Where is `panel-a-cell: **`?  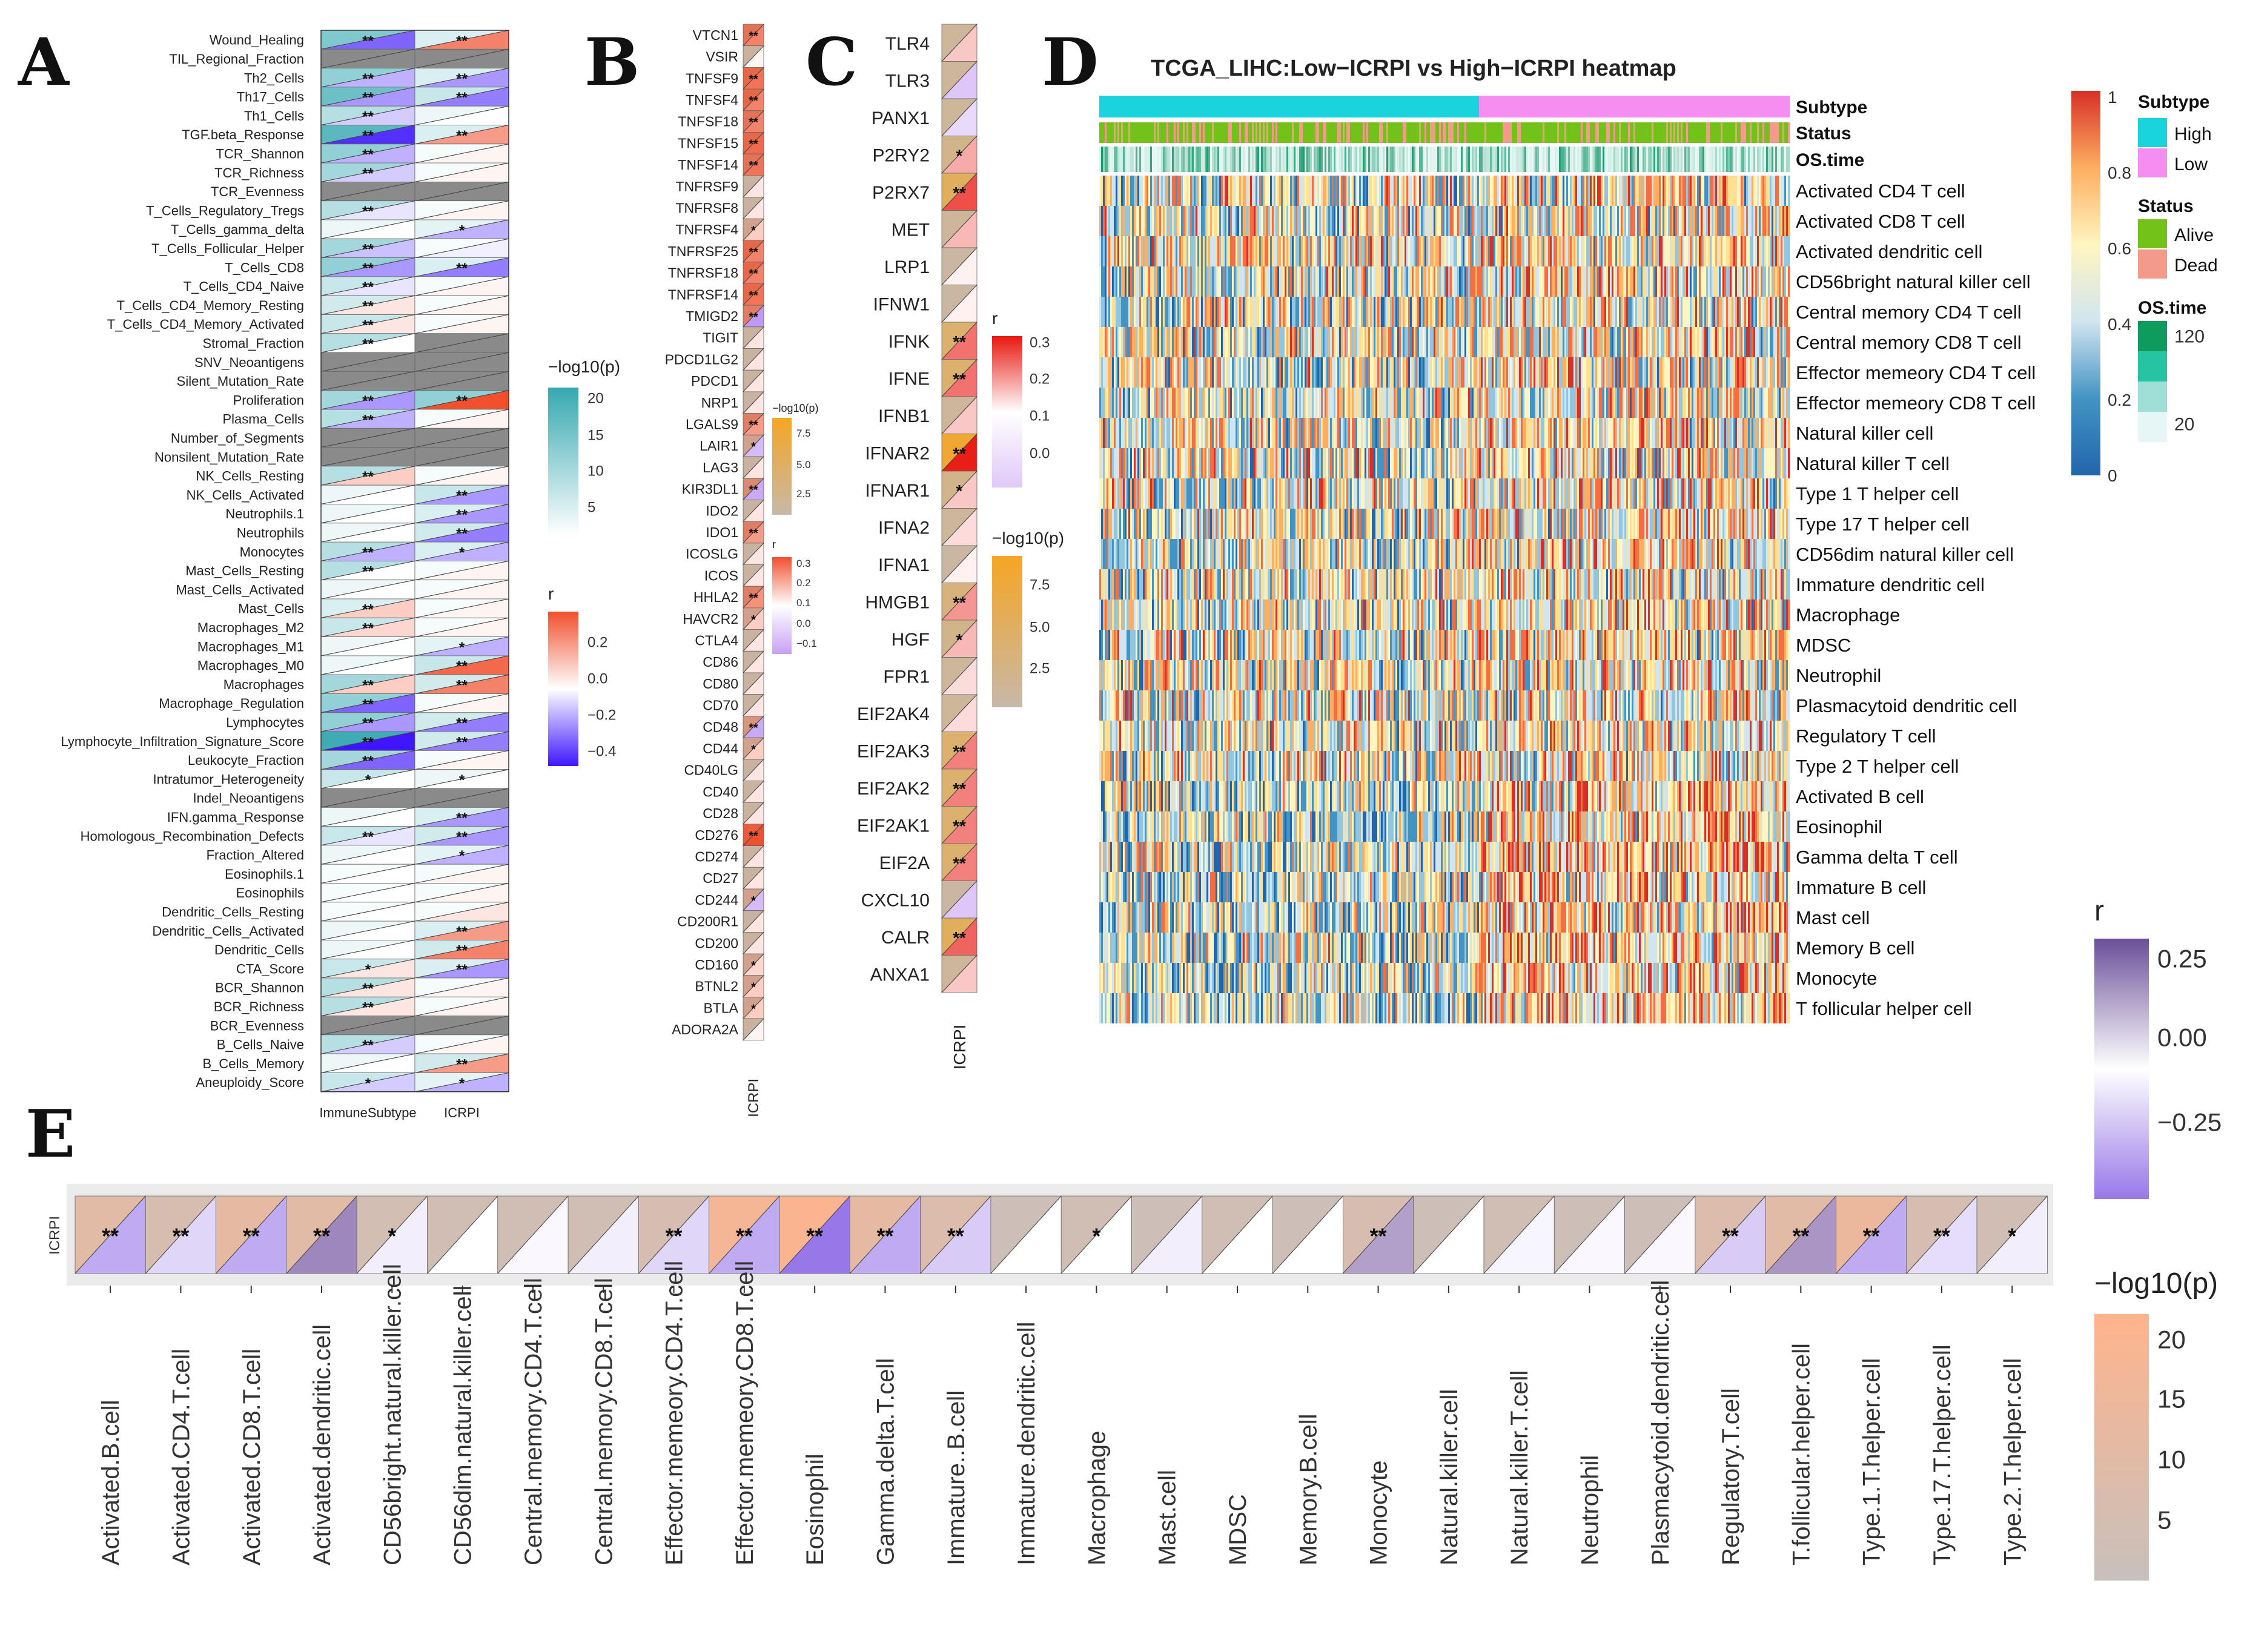
panel-a-cell: ** is located at coordinates (462, 836).